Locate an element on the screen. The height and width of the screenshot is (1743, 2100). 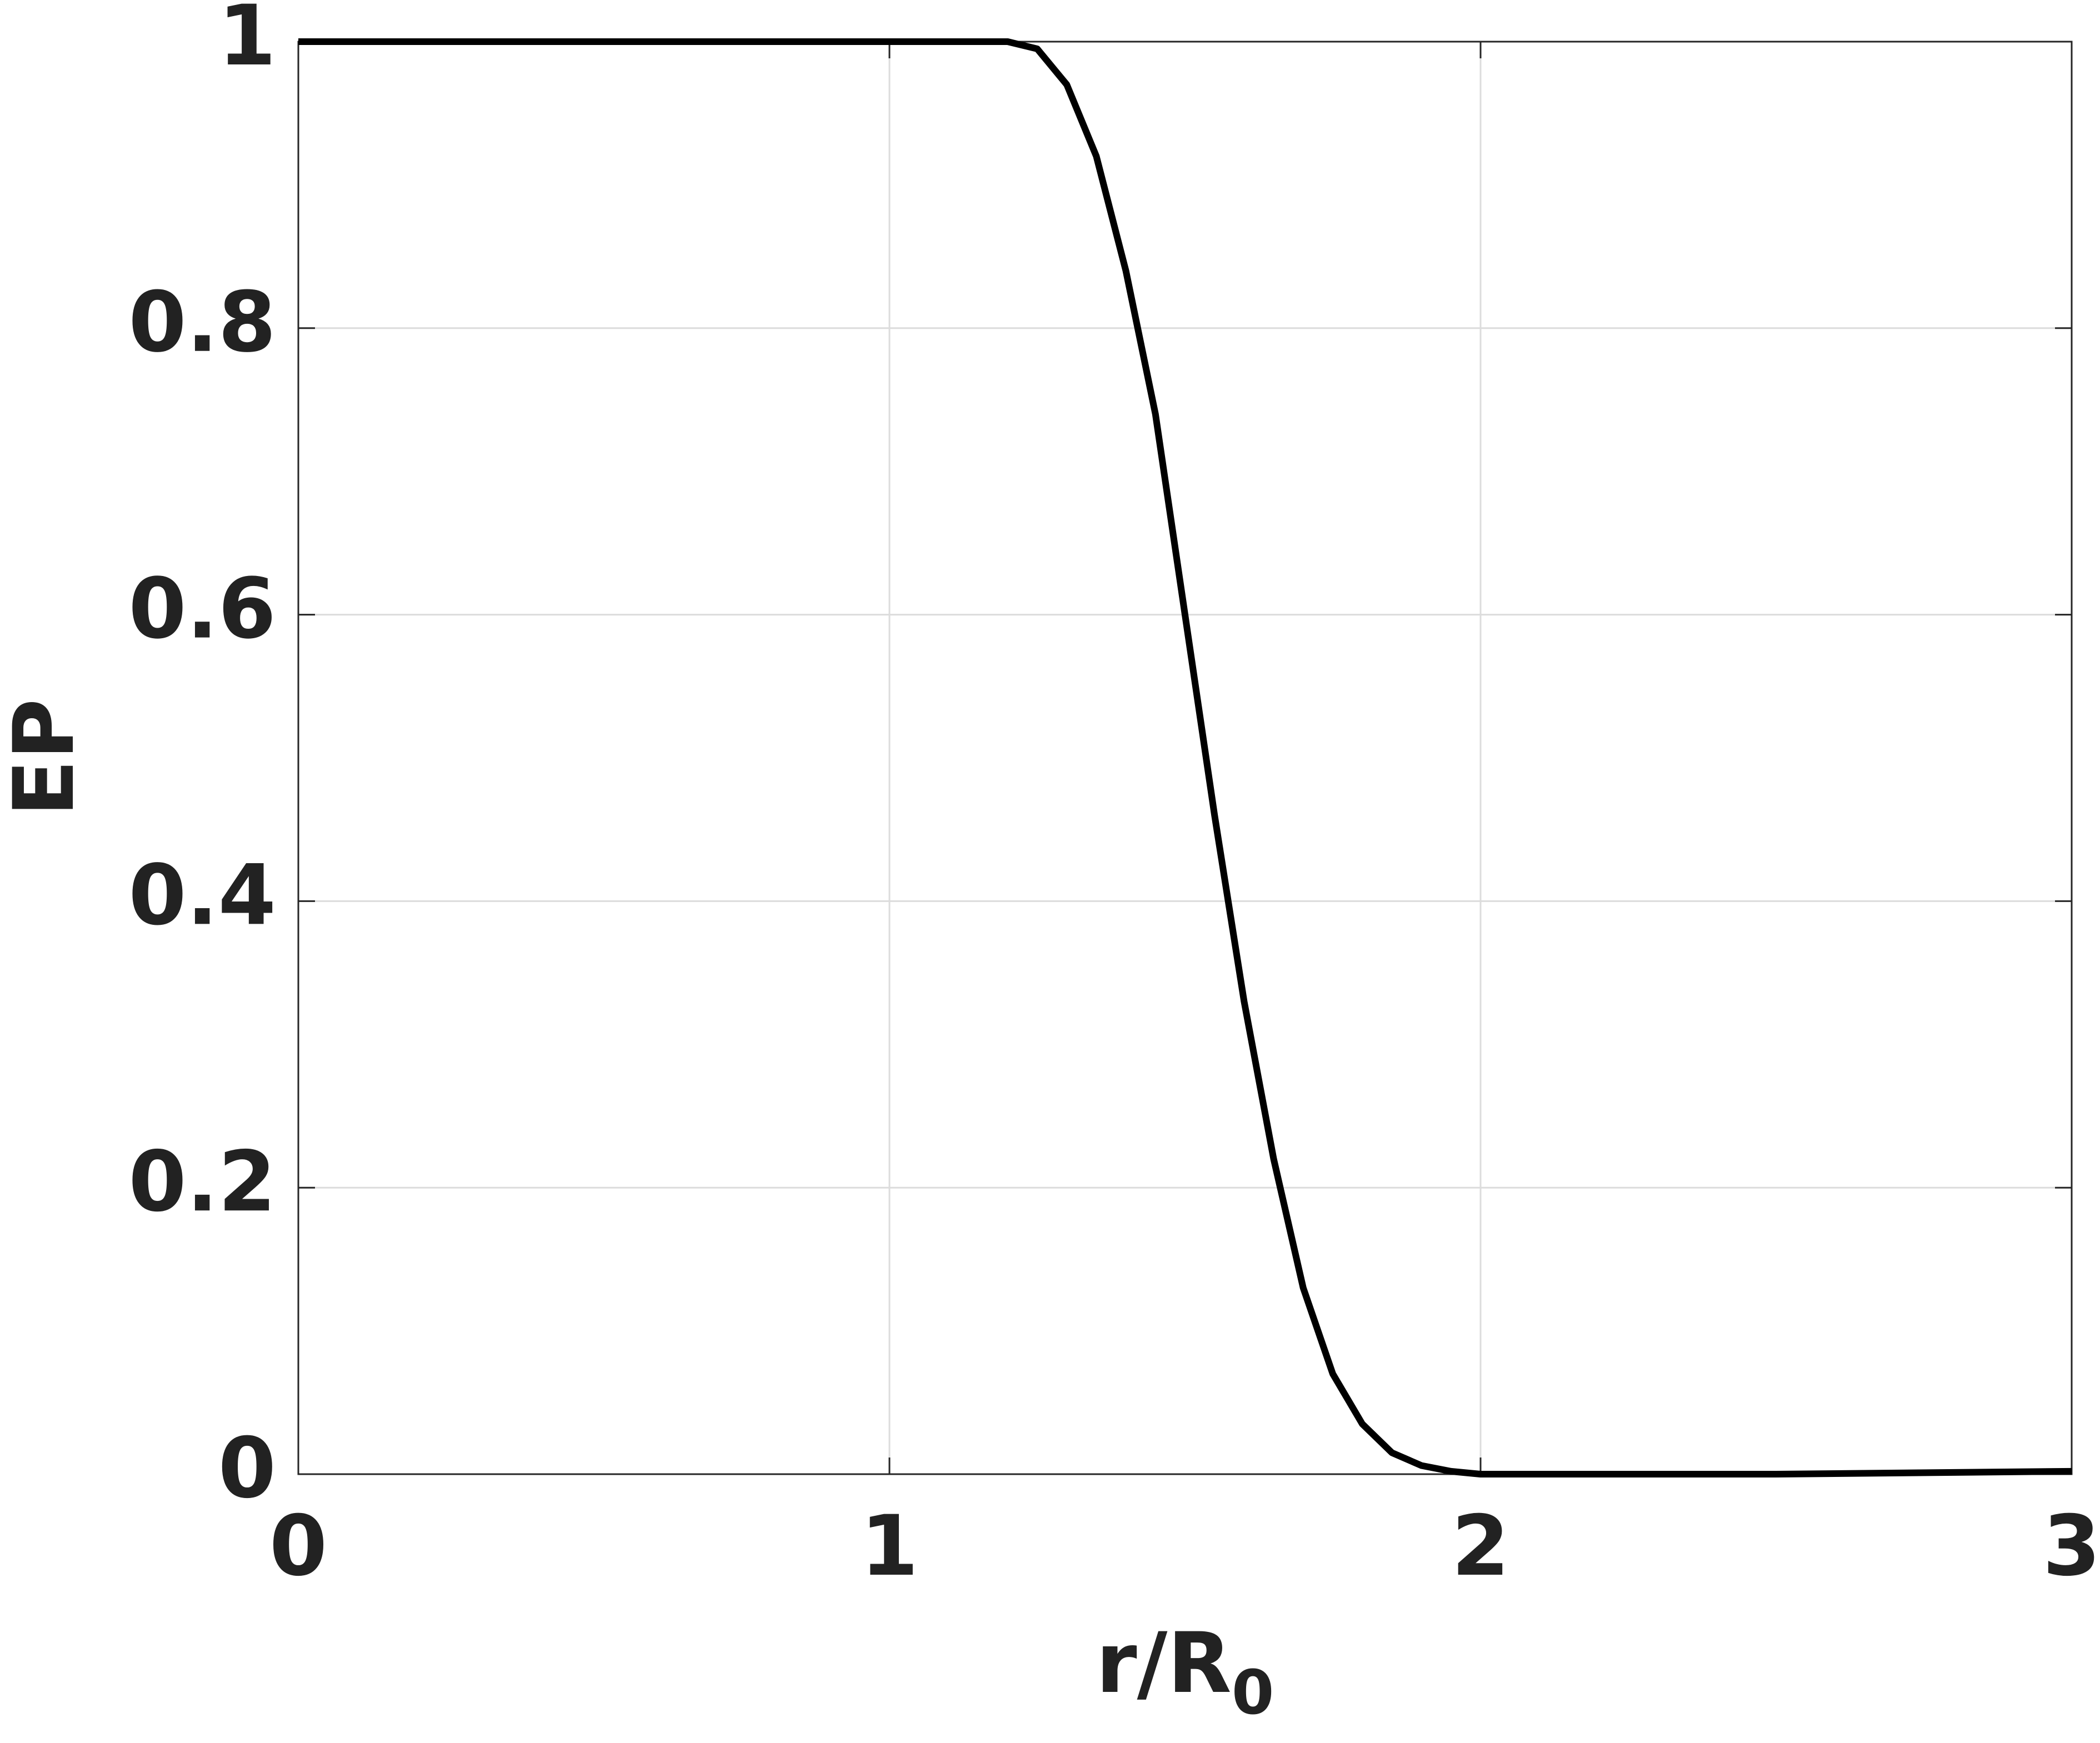
x-axis-label: r/R0 is located at coordinates (1185, 1671).